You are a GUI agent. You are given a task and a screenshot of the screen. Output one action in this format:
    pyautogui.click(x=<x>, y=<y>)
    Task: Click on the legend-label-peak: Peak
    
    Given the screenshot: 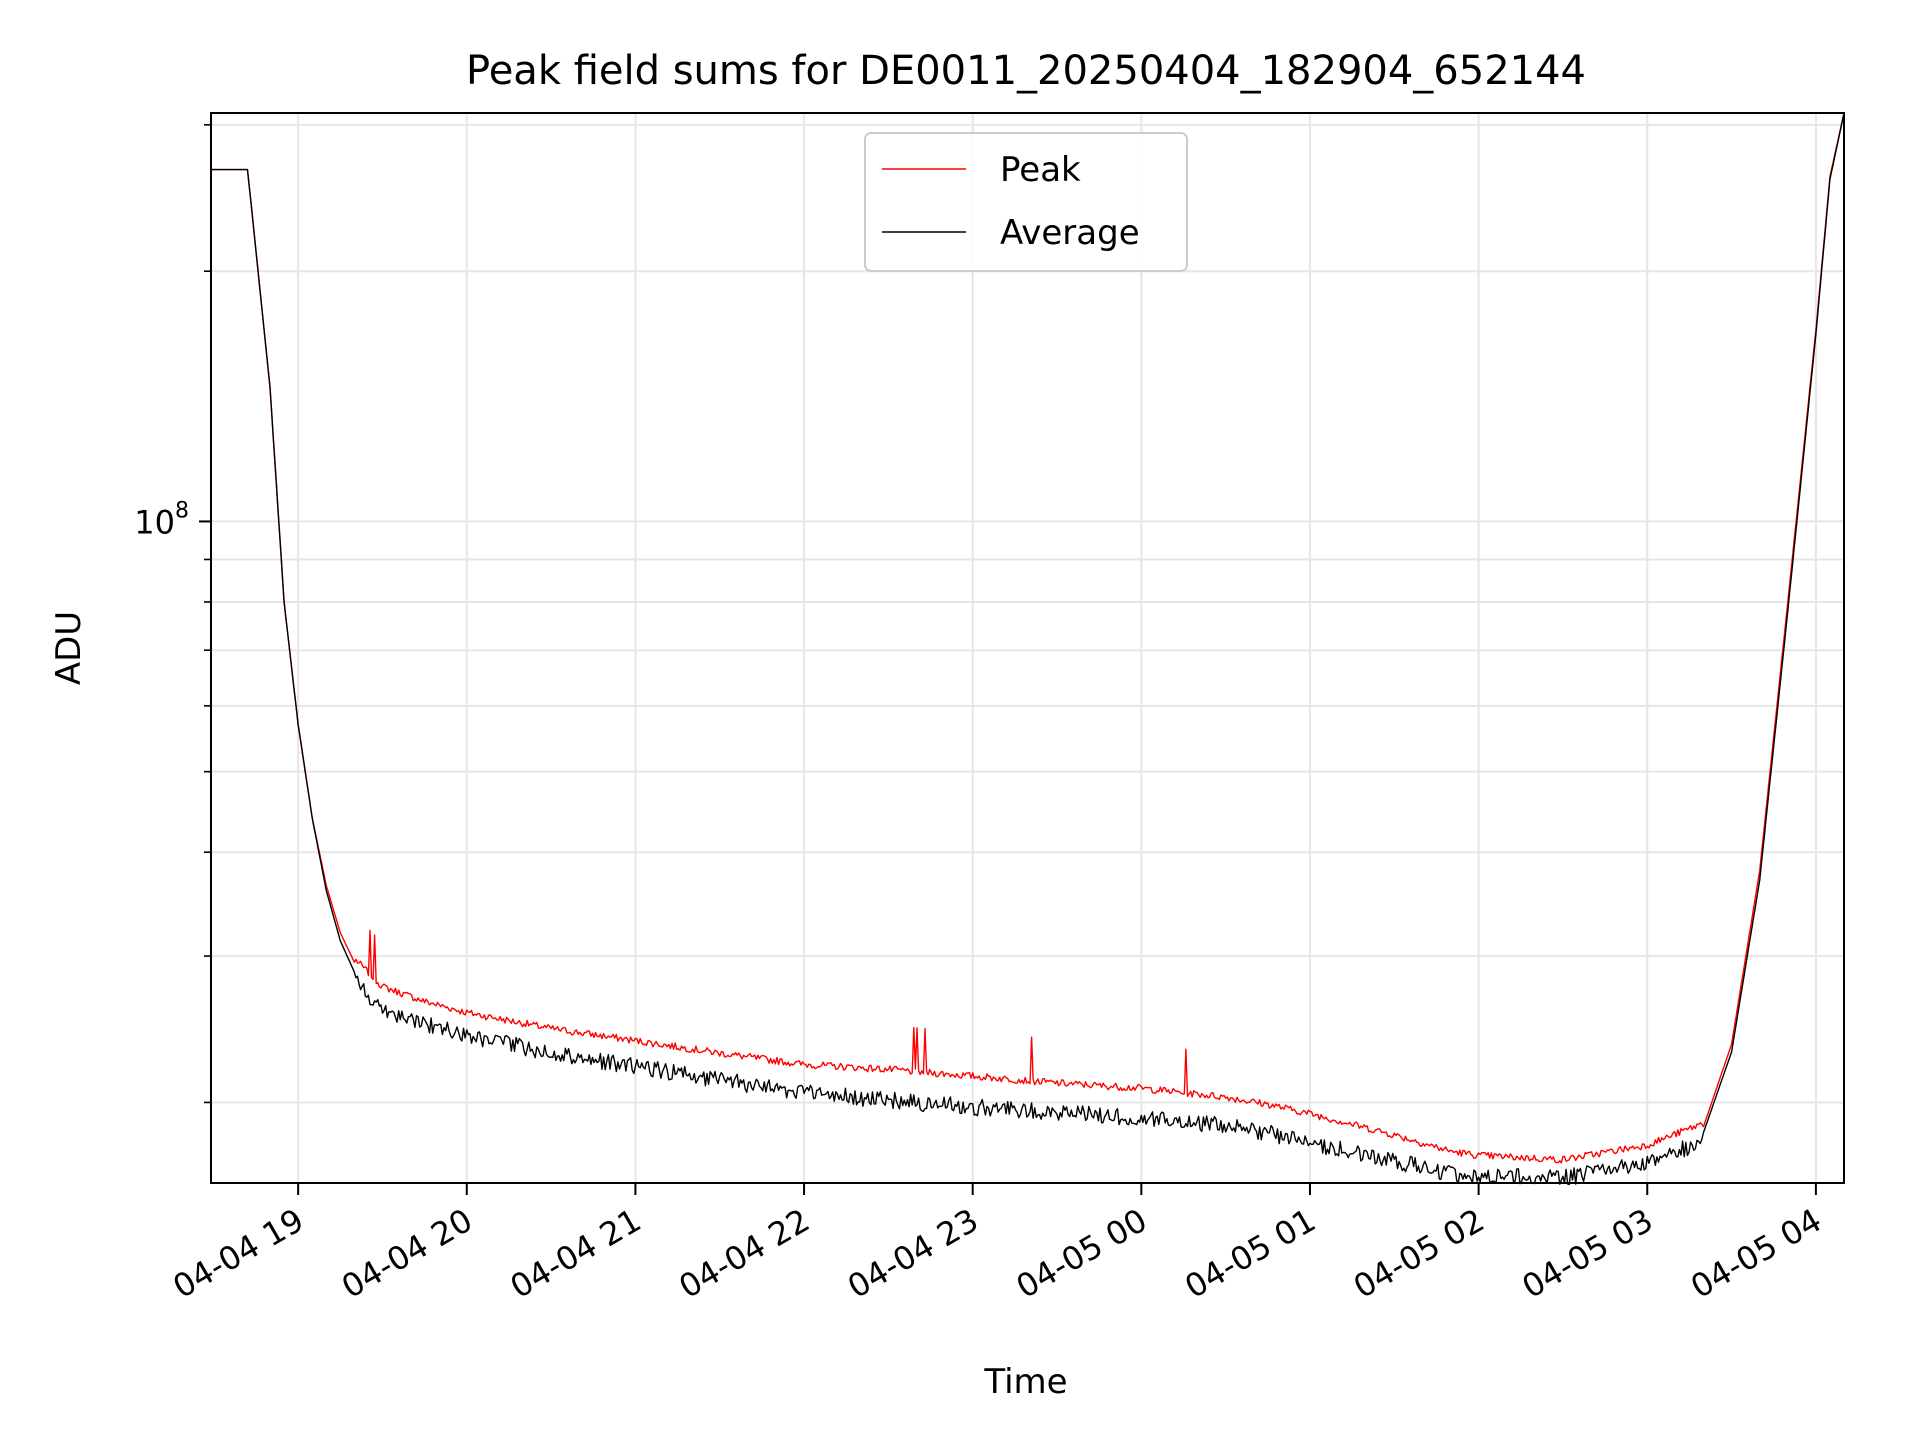 What is the action you would take?
    pyautogui.click(x=1040, y=170)
    